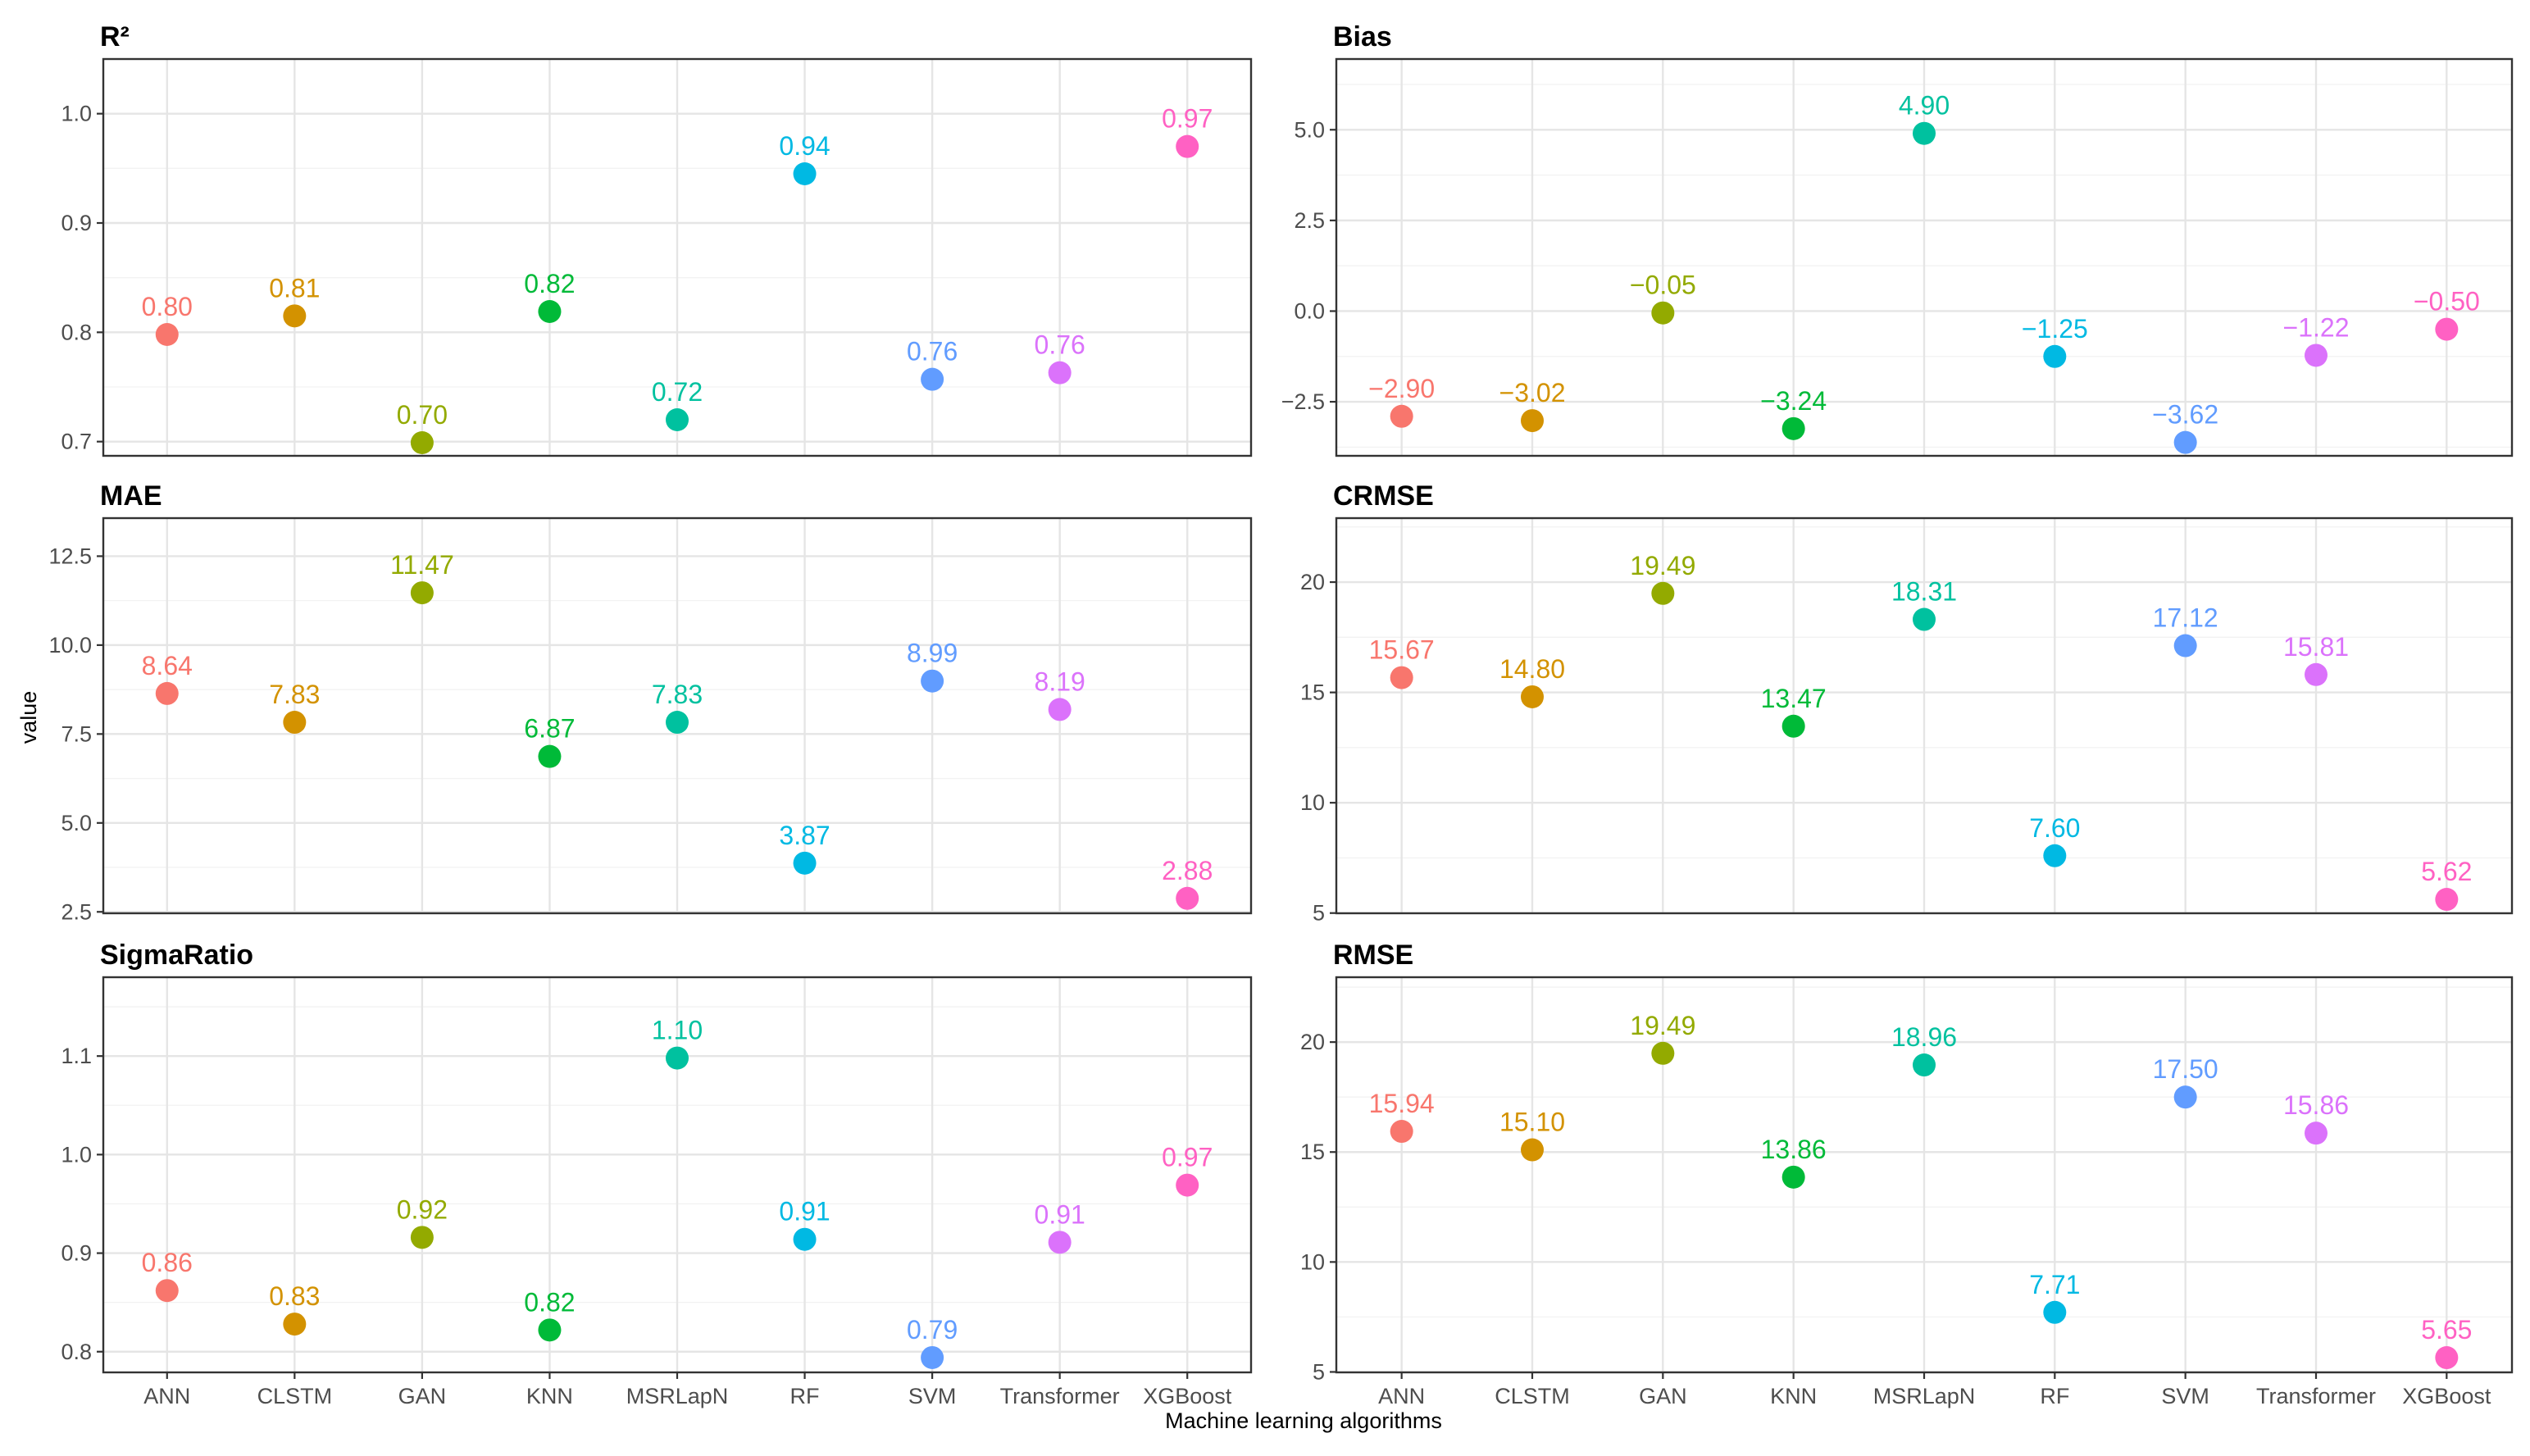 Image resolution: width=2530 pixels, height=1456 pixels. Describe the element at coordinates (422, 415) in the screenshot. I see `data-label: 0.70` at that location.